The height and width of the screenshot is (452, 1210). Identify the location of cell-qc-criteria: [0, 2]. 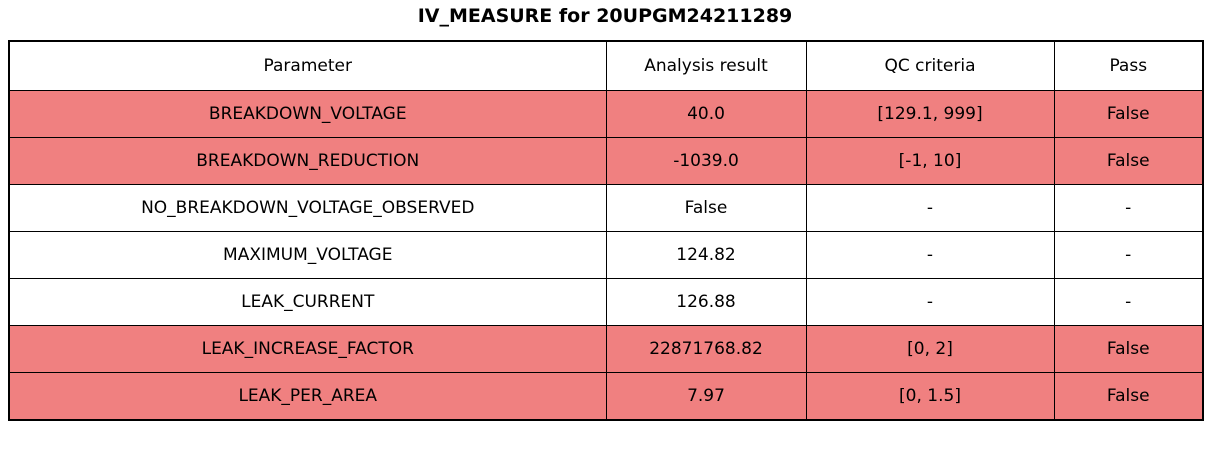
(930, 349).